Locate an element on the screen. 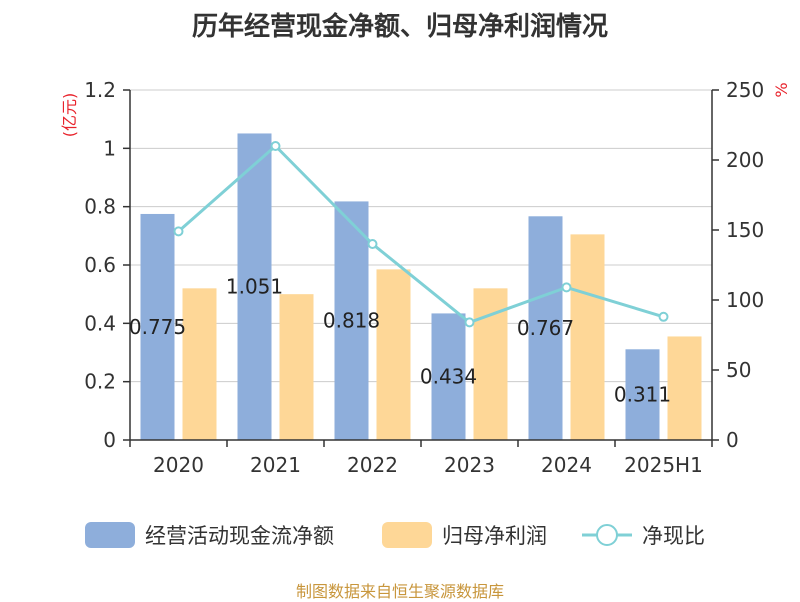 This screenshot has height=602, width=800. legend-cash-flow: 经营活动现金流净额 is located at coordinates (209, 535).